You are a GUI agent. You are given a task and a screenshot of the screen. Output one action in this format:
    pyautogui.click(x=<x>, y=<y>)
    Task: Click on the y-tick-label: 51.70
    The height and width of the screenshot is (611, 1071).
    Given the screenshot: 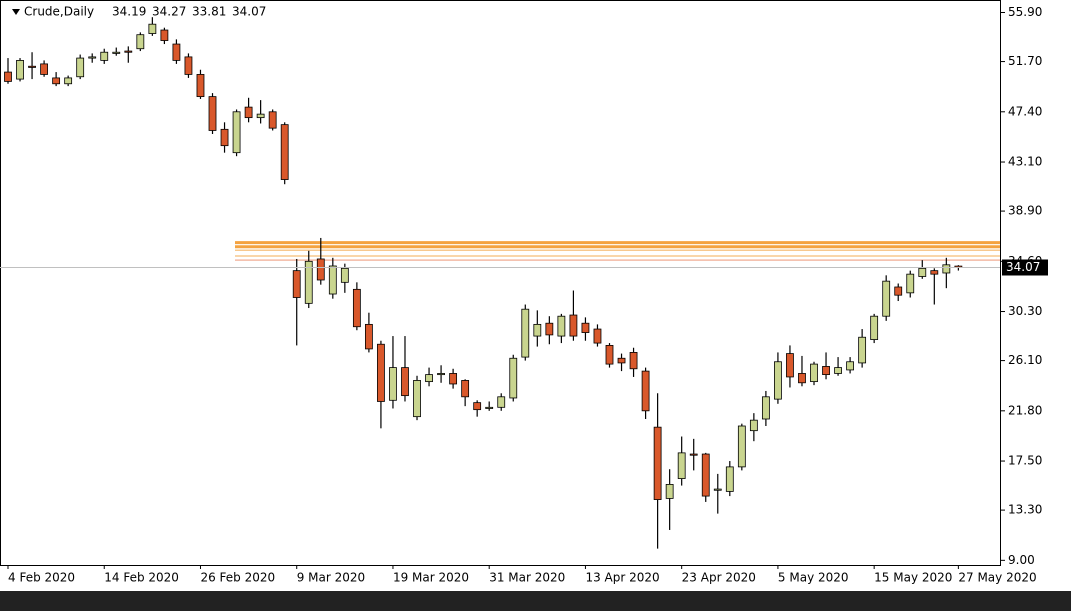 What is the action you would take?
    pyautogui.click(x=1025, y=61)
    